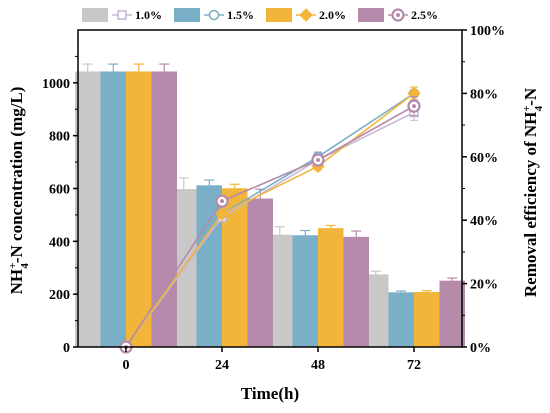 This screenshot has height=413, width=550. What do you see at coordinates (13, 266) in the screenshot?
I see `y-axis-label-sup: +` at bounding box center [13, 266].